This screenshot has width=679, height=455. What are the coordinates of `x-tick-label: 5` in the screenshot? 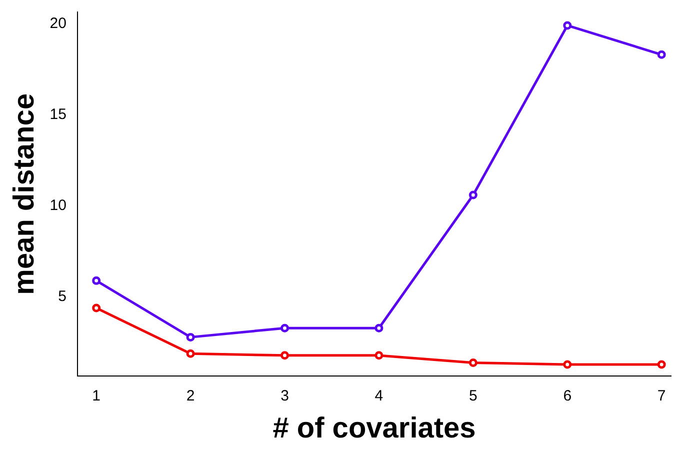 It's located at (473, 395).